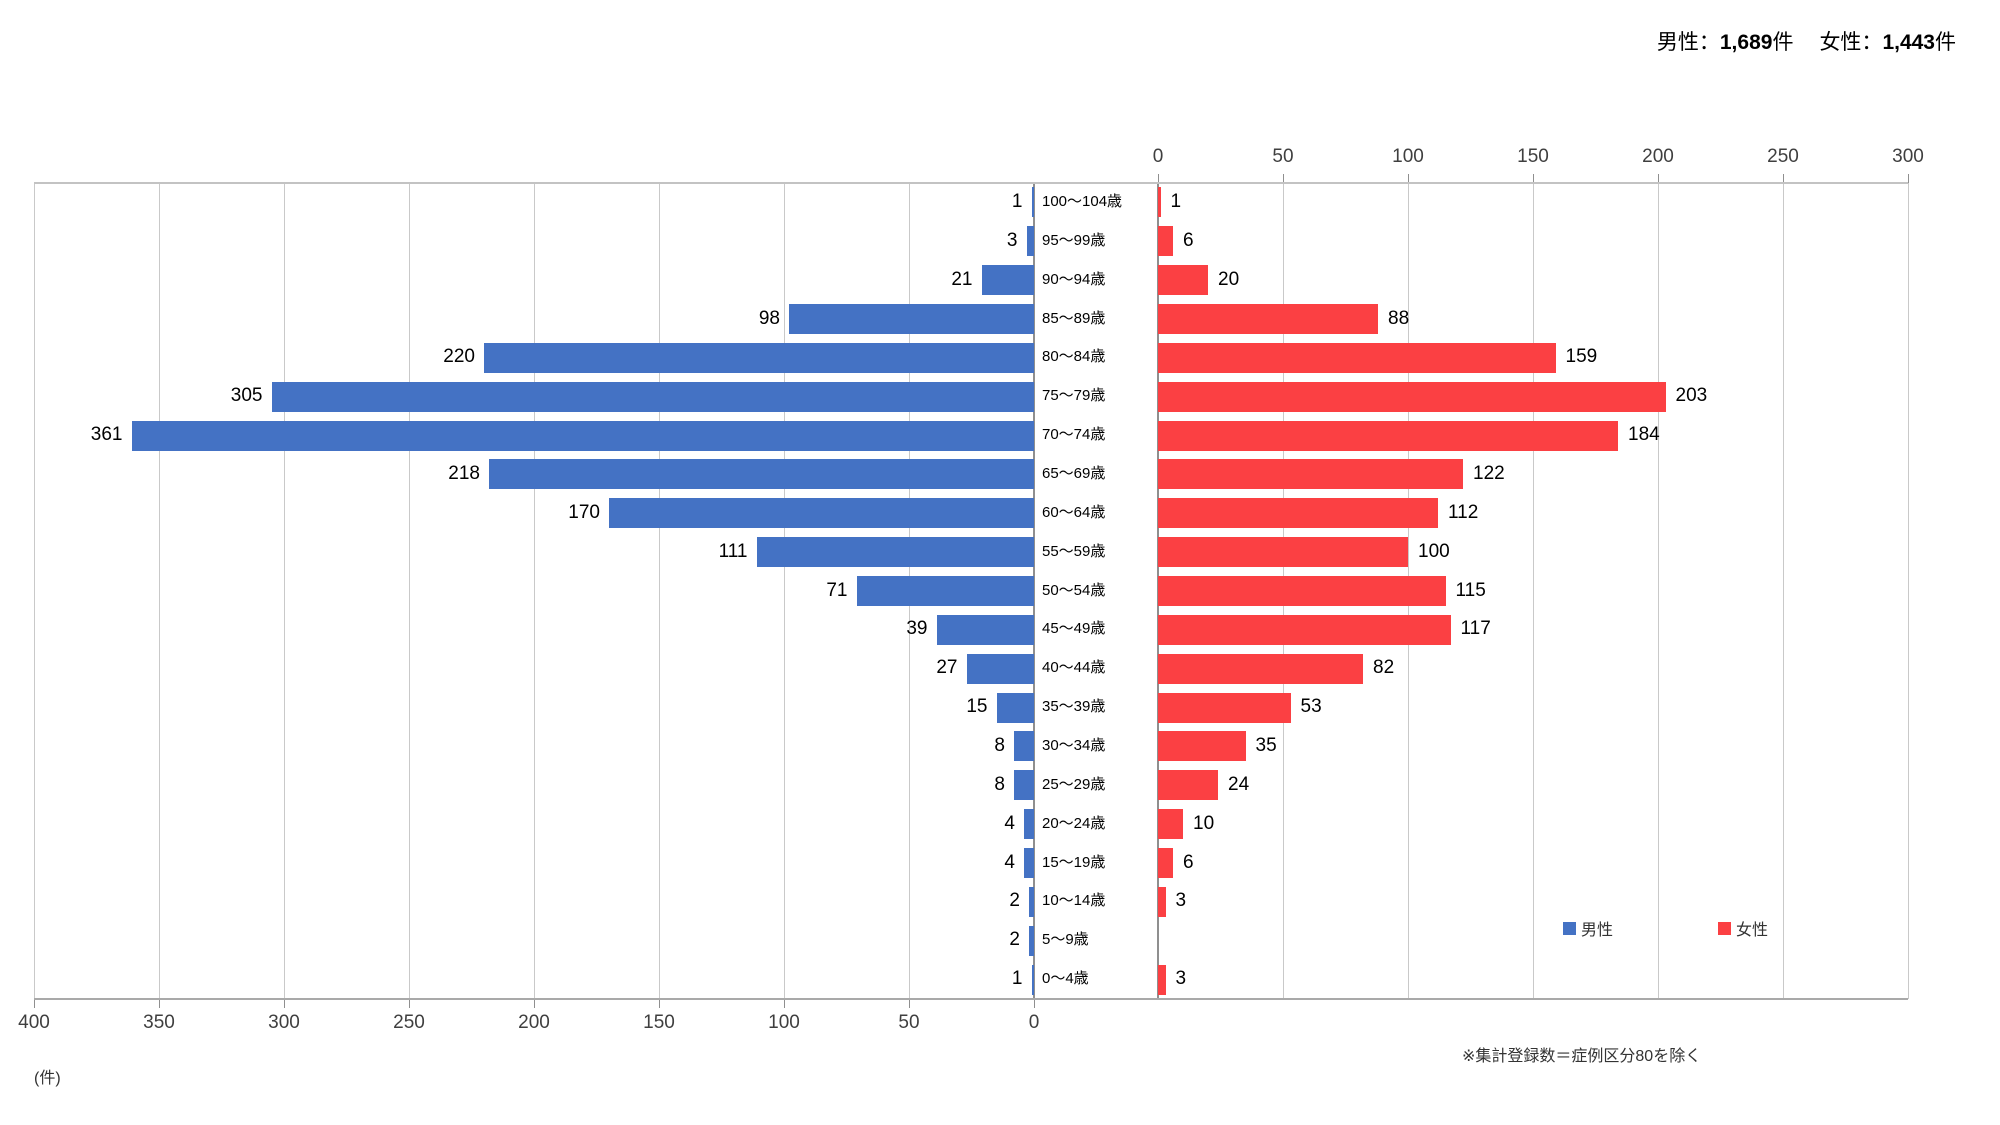 Image resolution: width=2000 pixels, height=1125 pixels. Describe the element at coordinates (459, 357) in the screenshot. I see `male-value-label: 220` at that location.